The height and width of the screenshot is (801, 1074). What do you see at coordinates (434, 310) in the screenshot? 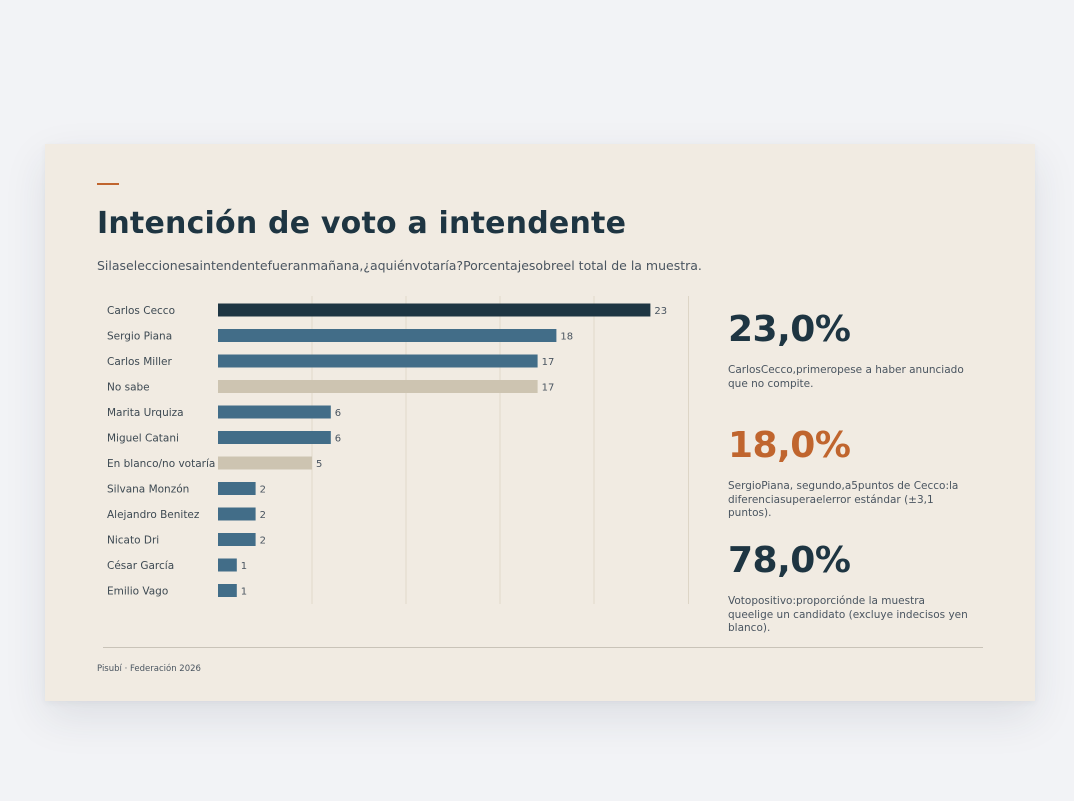
I see `bar-carlos-cecco` at bounding box center [434, 310].